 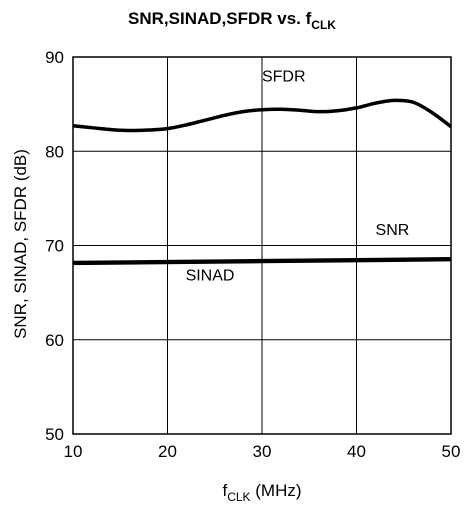 What do you see at coordinates (54, 434) in the screenshot?
I see `y-tick-label: 50` at bounding box center [54, 434].